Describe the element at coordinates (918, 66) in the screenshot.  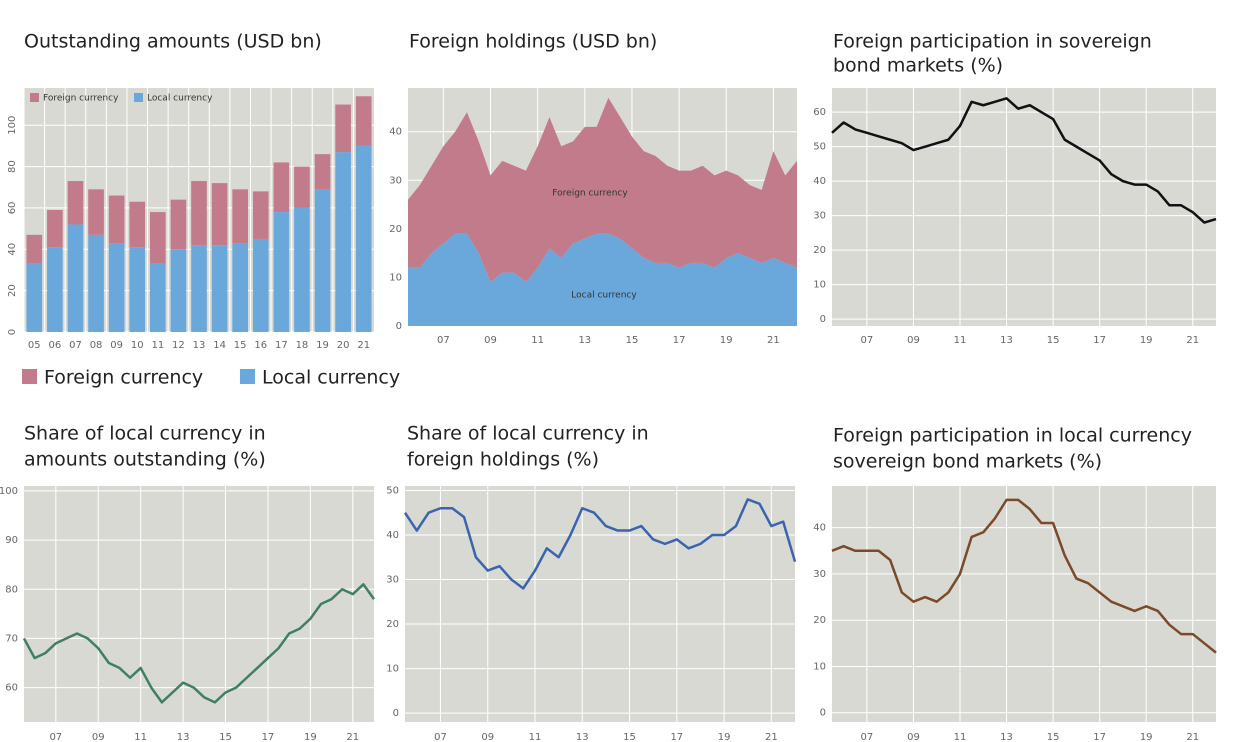
I see `chart-title: bond markets (%)` at that location.